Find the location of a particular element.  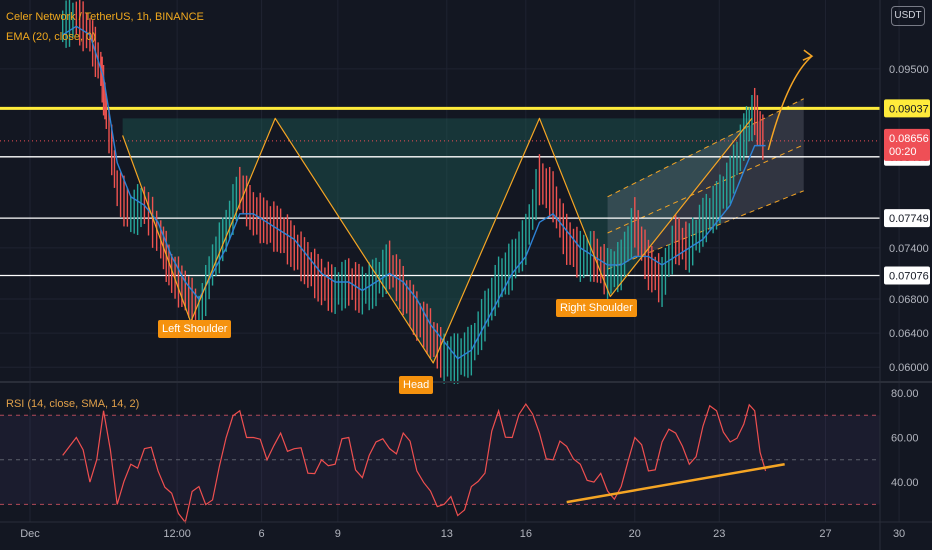

rsi-trendline is located at coordinates (675, 483).